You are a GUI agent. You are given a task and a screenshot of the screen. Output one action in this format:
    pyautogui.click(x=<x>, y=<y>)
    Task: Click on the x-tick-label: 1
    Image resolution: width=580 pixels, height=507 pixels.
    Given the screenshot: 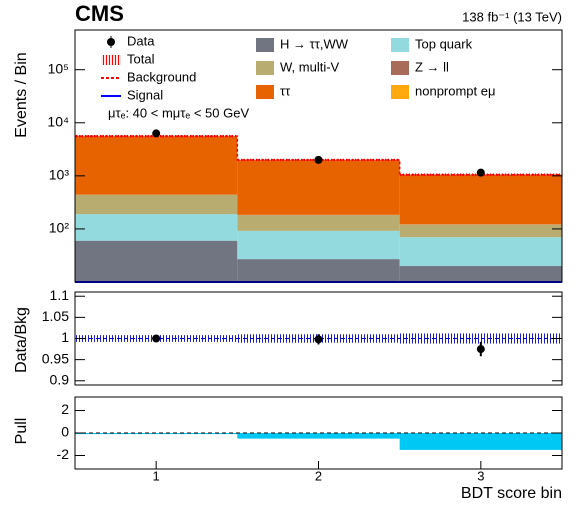 What is the action you would take?
    pyautogui.click(x=156, y=475)
    